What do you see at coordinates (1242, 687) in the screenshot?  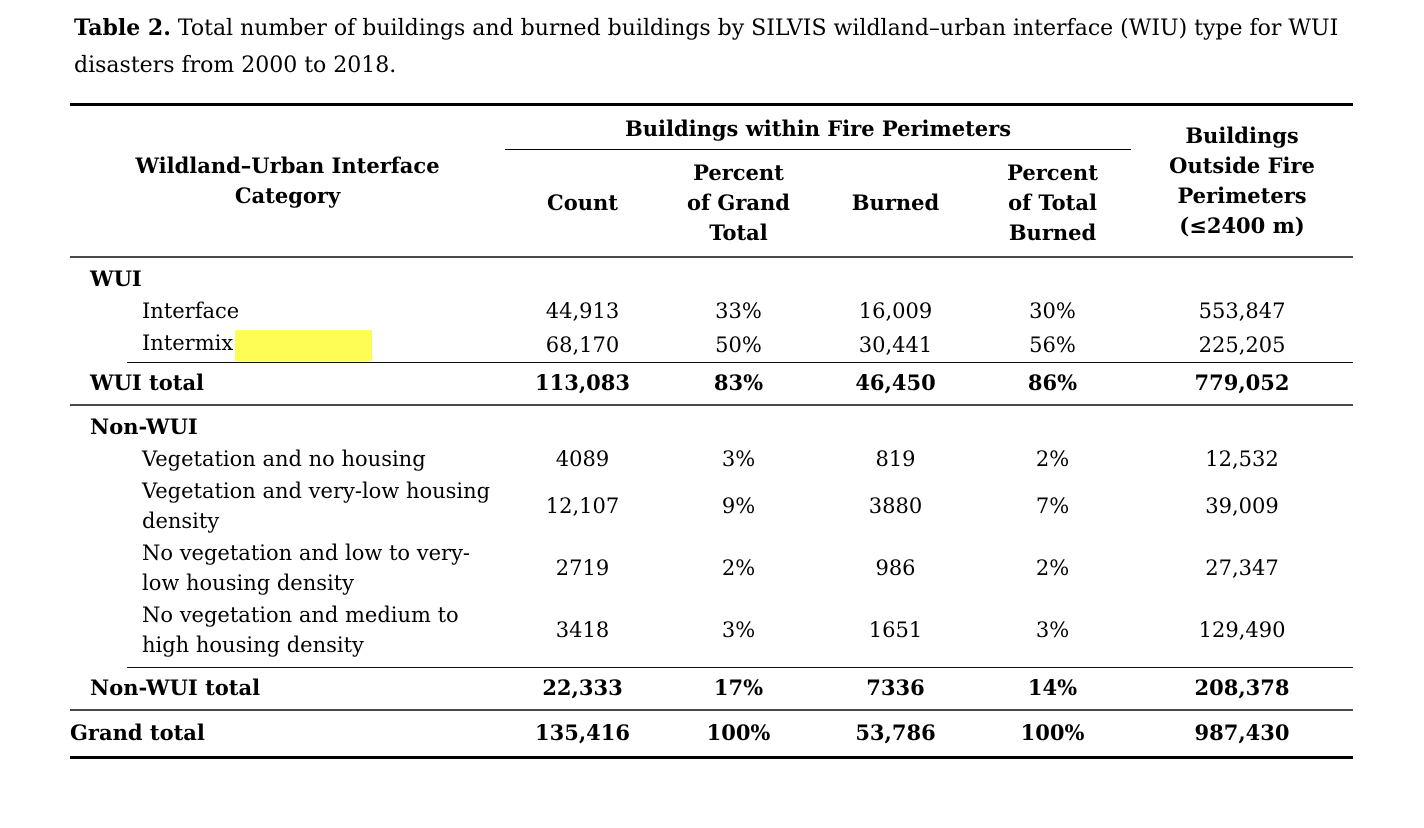 I see `cell-outside: 208,378` at bounding box center [1242, 687].